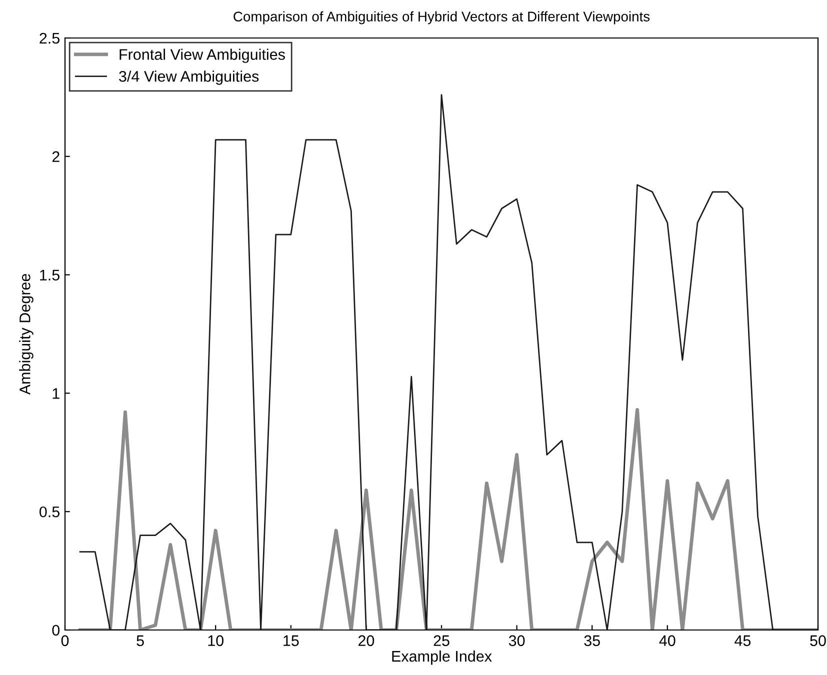 Image resolution: width=827 pixels, height=675 pixels. What do you see at coordinates (442, 640) in the screenshot?
I see `x-tick-label: 25` at bounding box center [442, 640].